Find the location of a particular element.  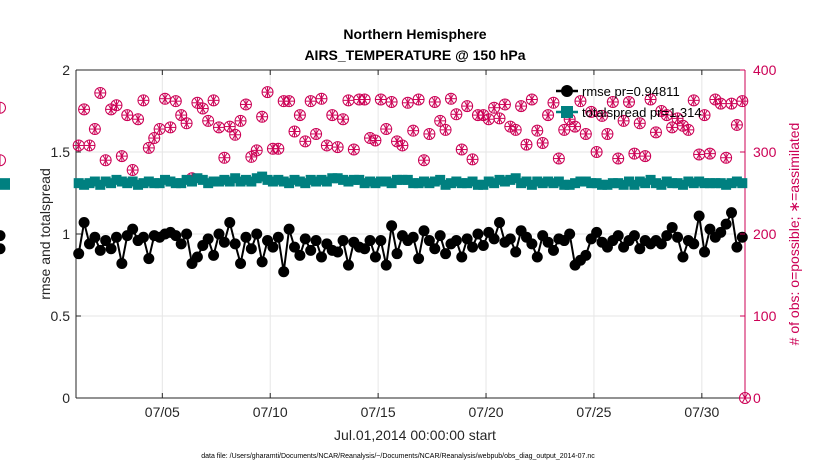

x-tick-label: 07/05 is located at coordinates (162, 412).